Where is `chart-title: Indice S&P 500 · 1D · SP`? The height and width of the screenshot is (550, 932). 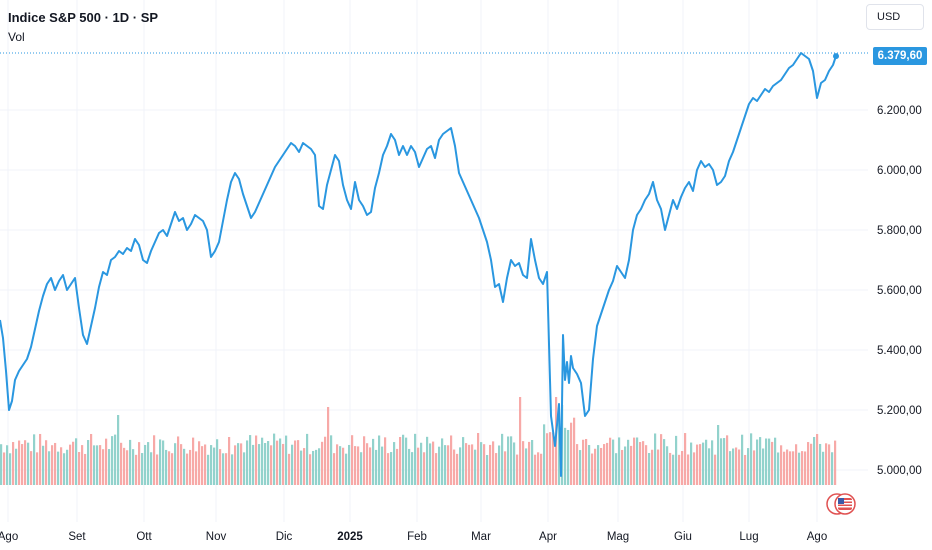
chart-title: Indice S&P 500 · 1D · SP is located at coordinates (83, 17).